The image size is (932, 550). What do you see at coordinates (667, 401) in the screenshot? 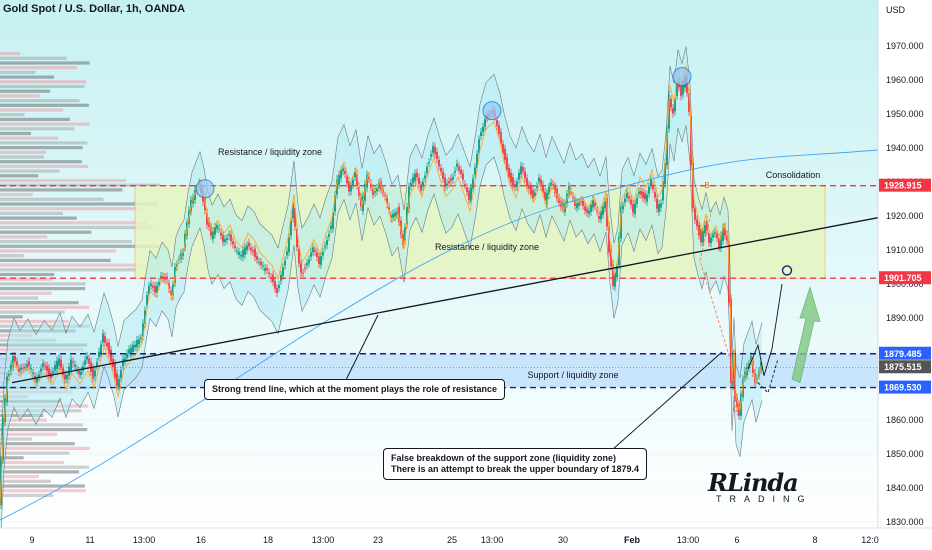
I see `callout-pointer-breakdown` at bounding box center [667, 401].